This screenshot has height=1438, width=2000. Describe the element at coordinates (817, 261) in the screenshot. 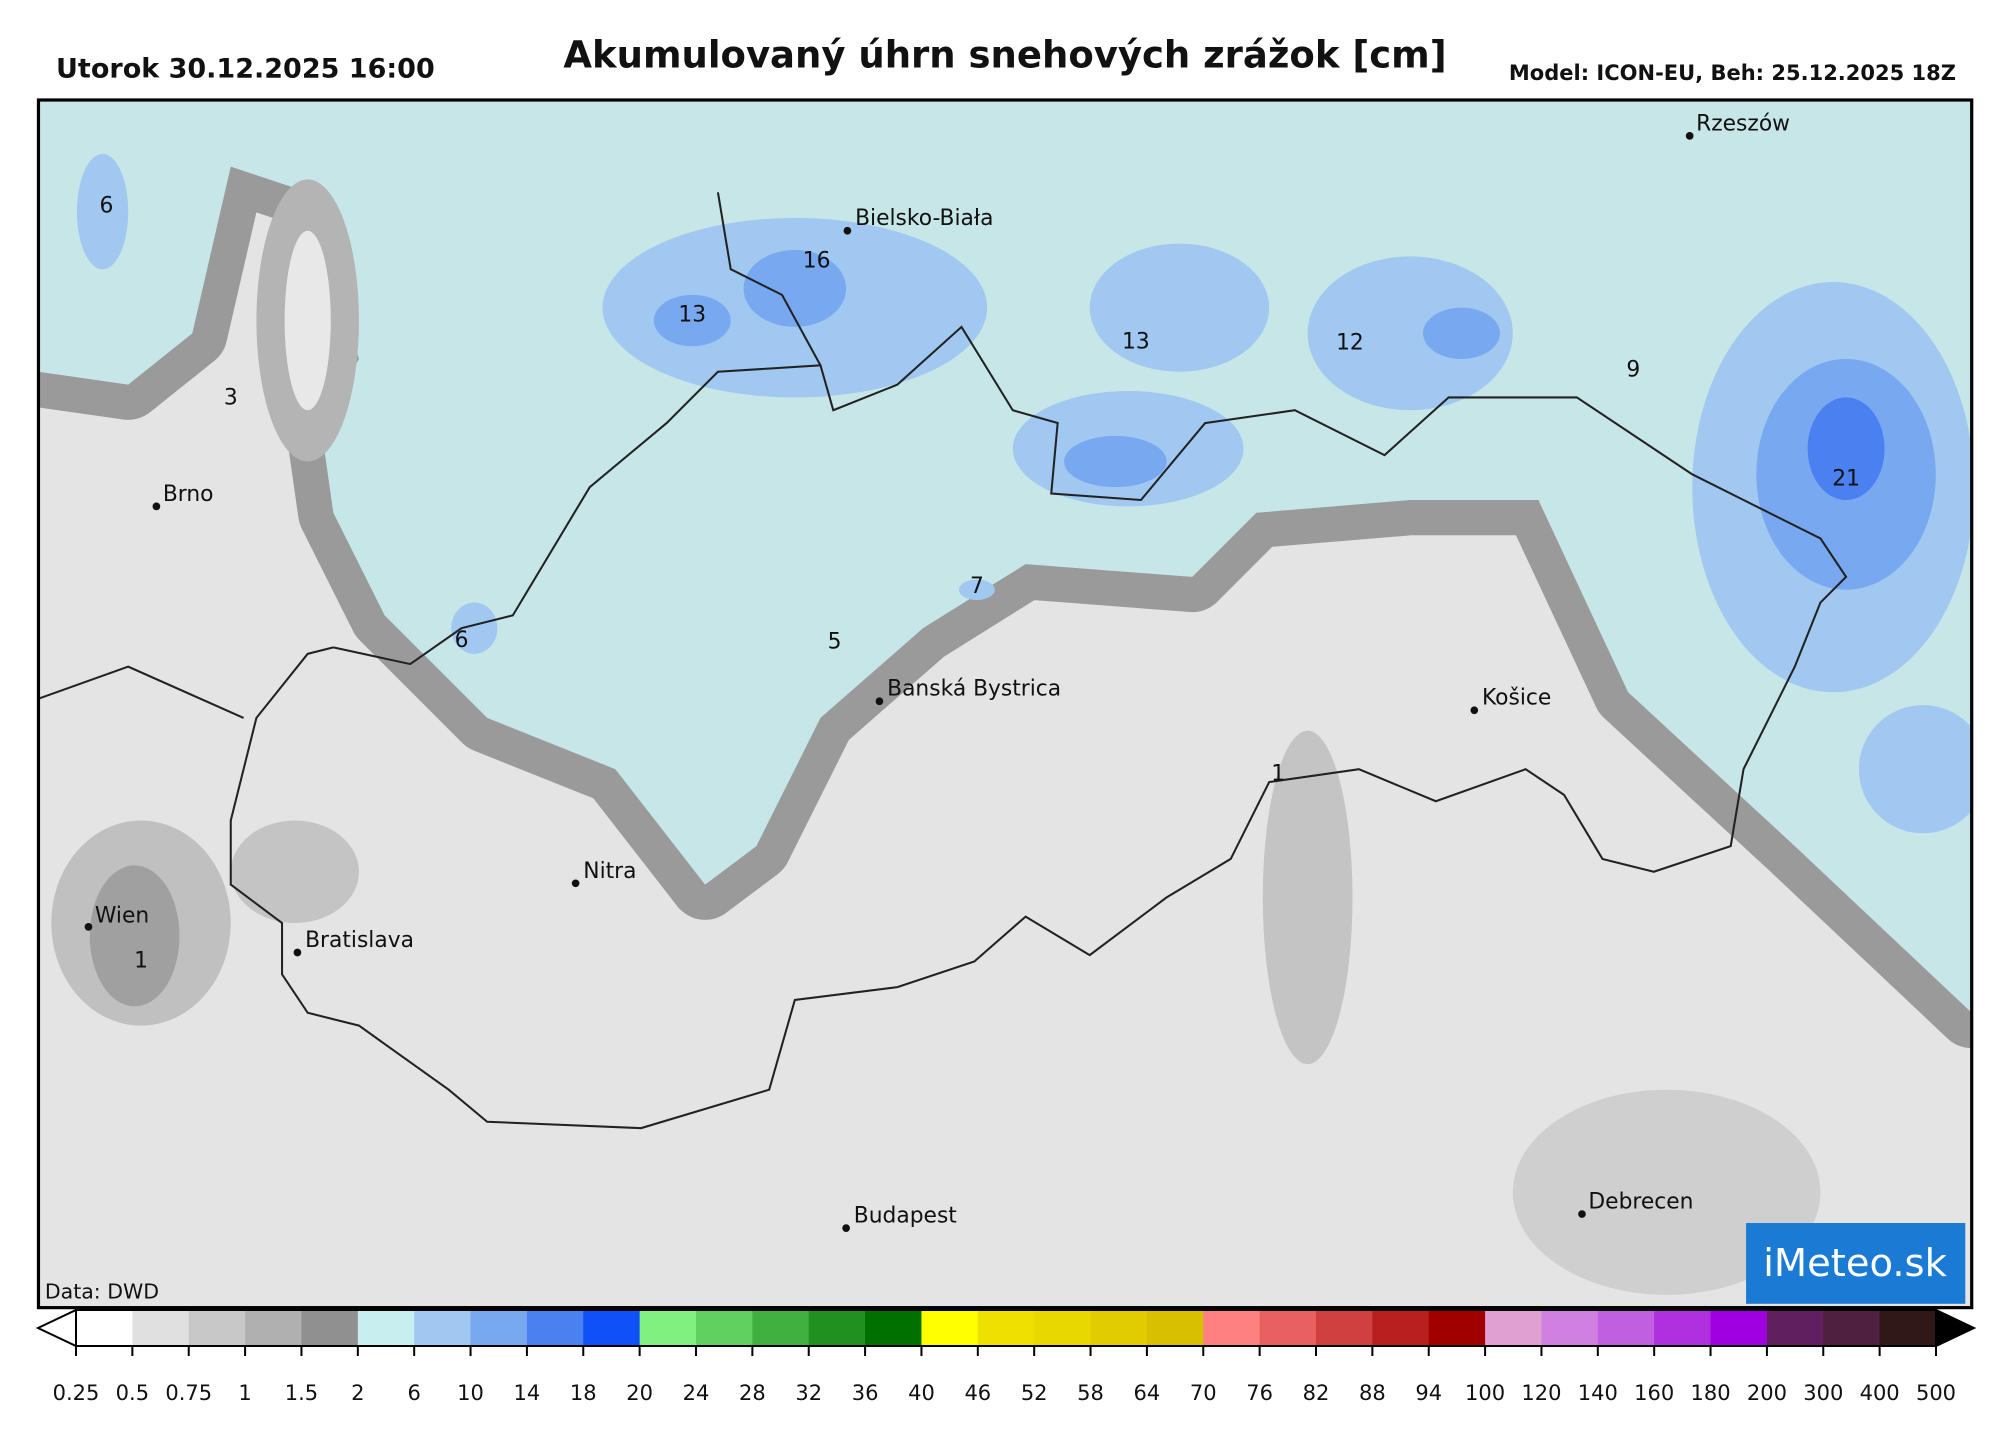

I see `value-label: 16` at that location.